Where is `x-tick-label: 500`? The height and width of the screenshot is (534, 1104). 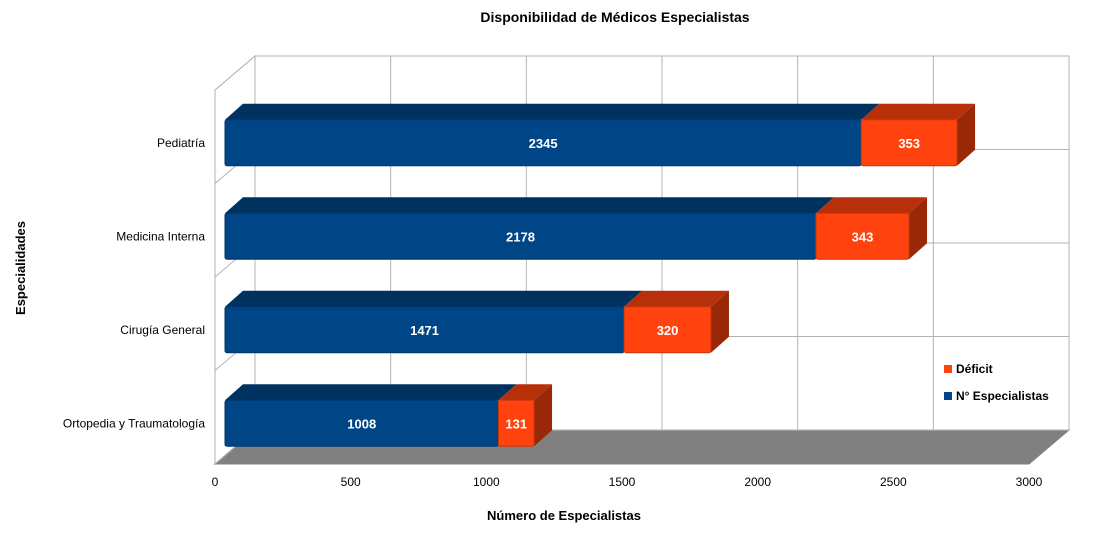
x-tick-label: 500 is located at coordinates (351, 482).